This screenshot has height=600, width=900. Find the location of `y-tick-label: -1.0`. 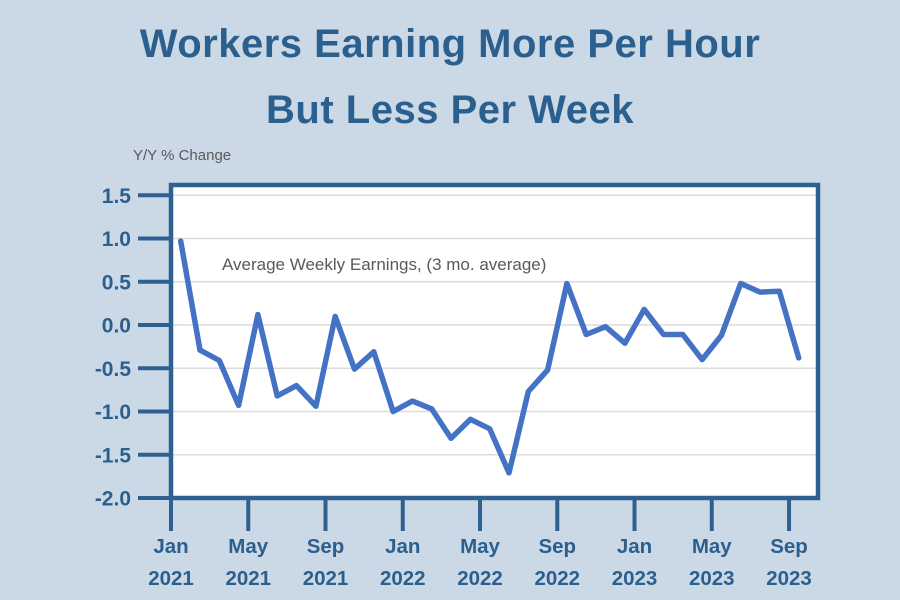

y-tick-label: -1.0 is located at coordinates (113, 412).